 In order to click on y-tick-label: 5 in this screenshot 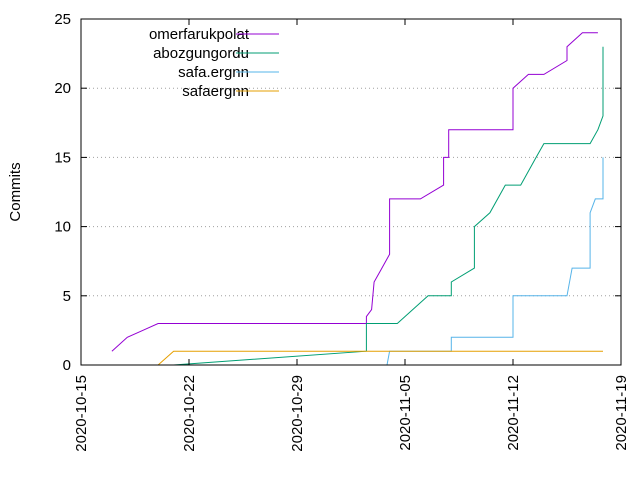, I will do `click(67, 296)`.